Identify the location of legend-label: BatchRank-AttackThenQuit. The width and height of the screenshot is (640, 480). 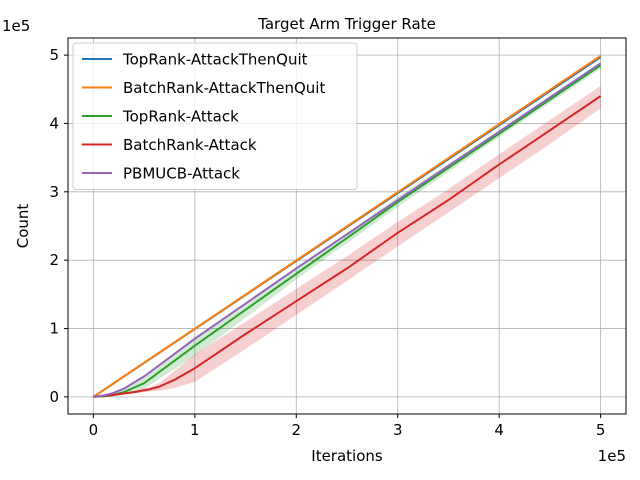
(224, 88).